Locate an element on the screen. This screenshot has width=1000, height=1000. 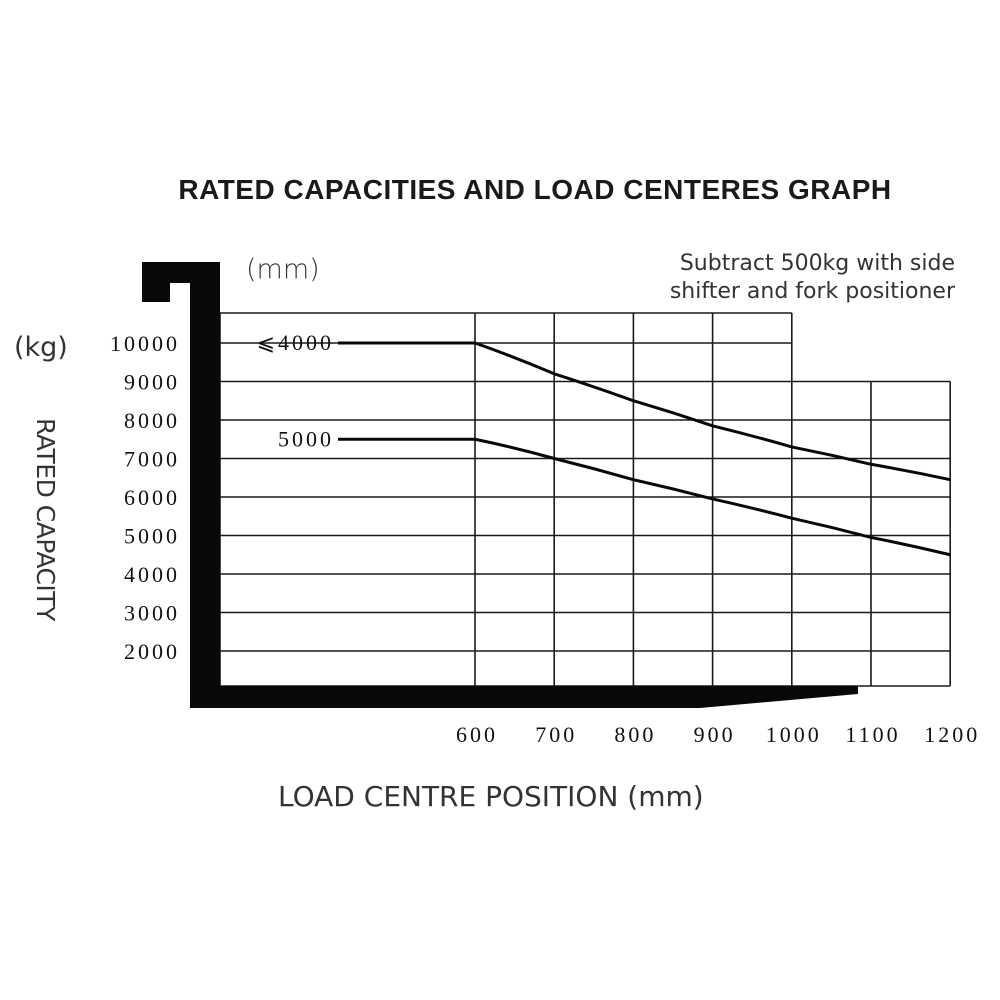
x-axis-label: LOAD CENTRE POSITION (mm) is located at coordinates (491, 796).